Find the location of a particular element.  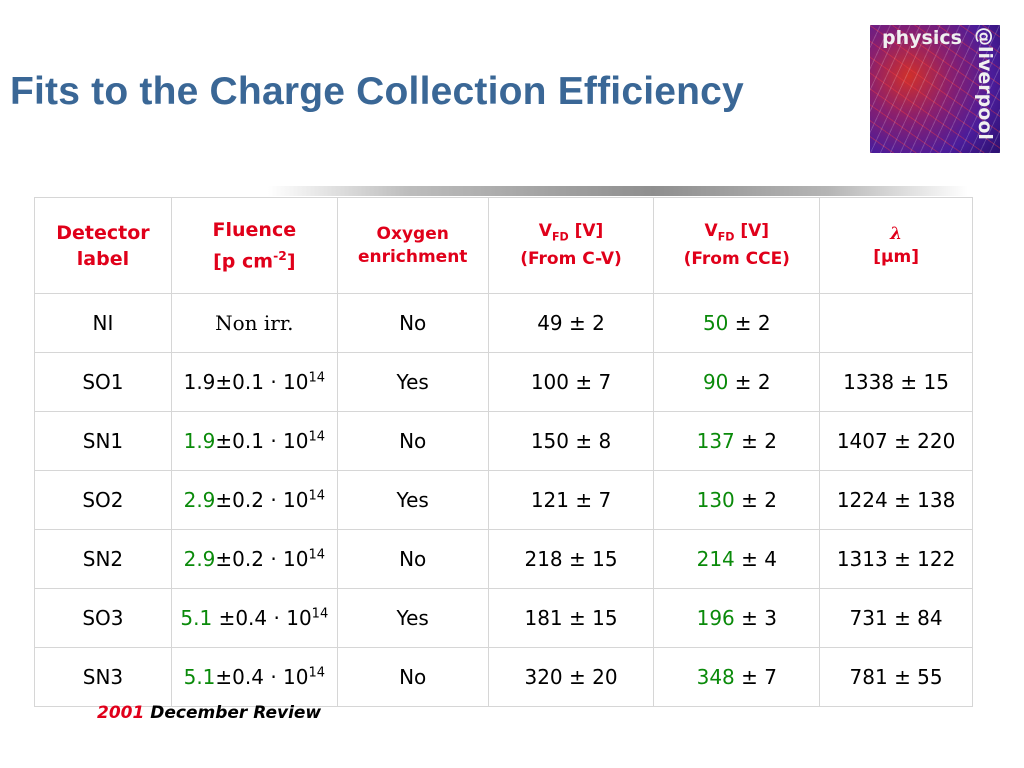

vfd-cce-cell: 196 ± 3 is located at coordinates (737, 618).